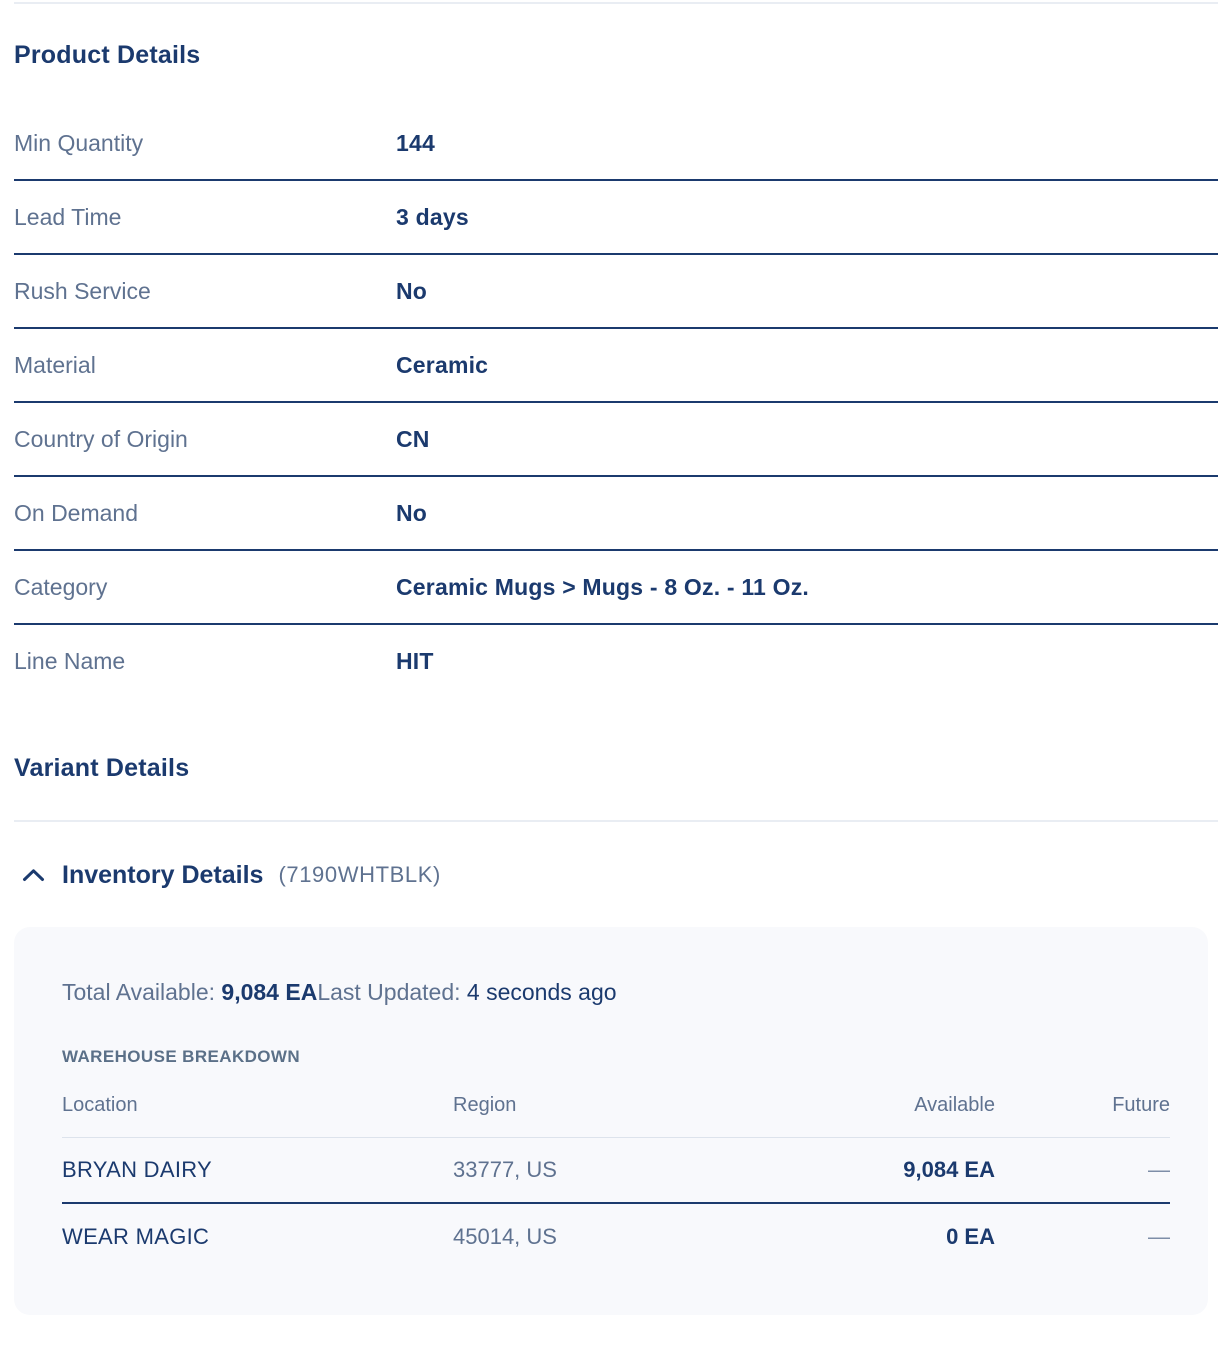 Image resolution: width=1218 pixels, height=1358 pixels. I want to click on table-row: WEAR MAGIC 45014, US 0 EA —, so click(616, 1237).